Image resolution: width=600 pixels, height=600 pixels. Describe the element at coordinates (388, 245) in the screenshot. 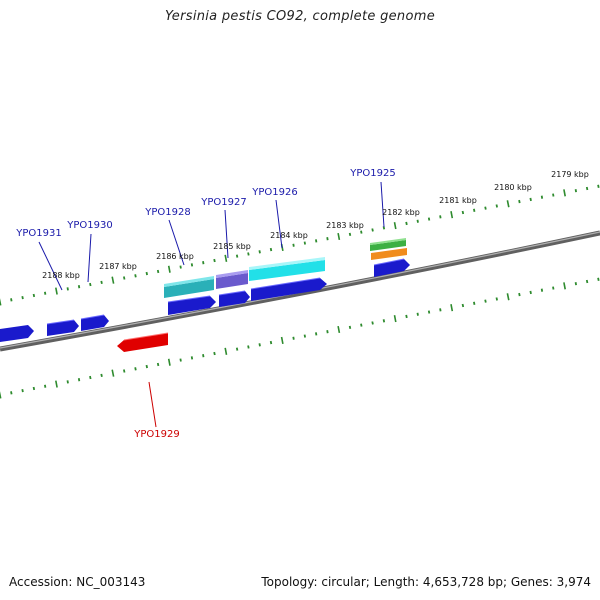

I see `feature-block-green` at that location.